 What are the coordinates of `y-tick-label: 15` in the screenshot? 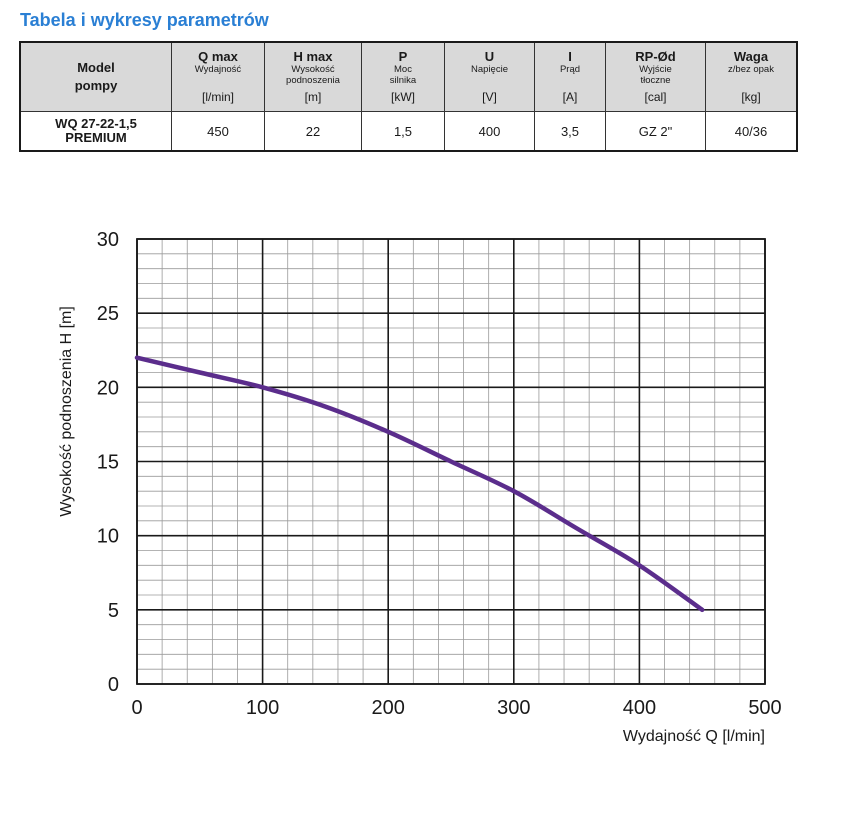 It's located at (108, 463).